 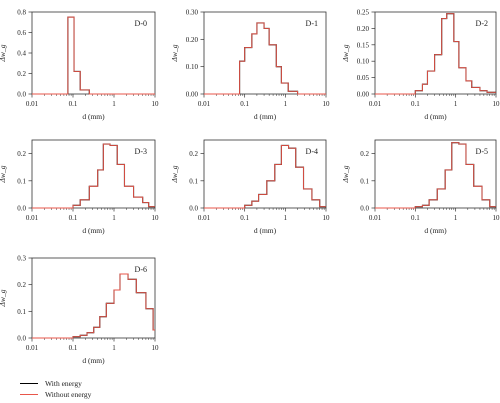 What do you see at coordinates (141, 151) in the screenshot?
I see `panel-title: D-3` at bounding box center [141, 151].